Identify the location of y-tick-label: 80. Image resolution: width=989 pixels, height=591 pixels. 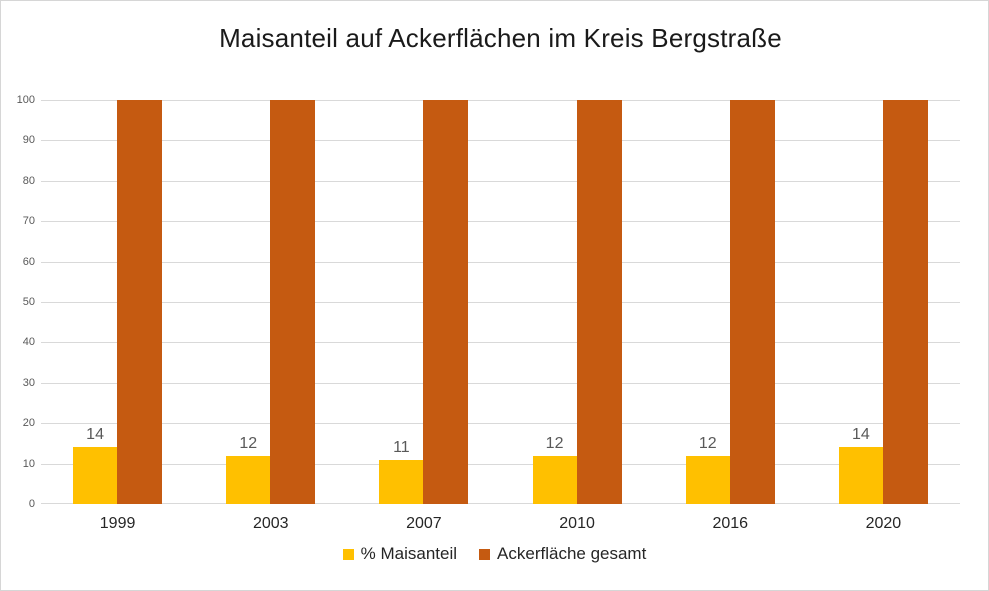
(28, 180).